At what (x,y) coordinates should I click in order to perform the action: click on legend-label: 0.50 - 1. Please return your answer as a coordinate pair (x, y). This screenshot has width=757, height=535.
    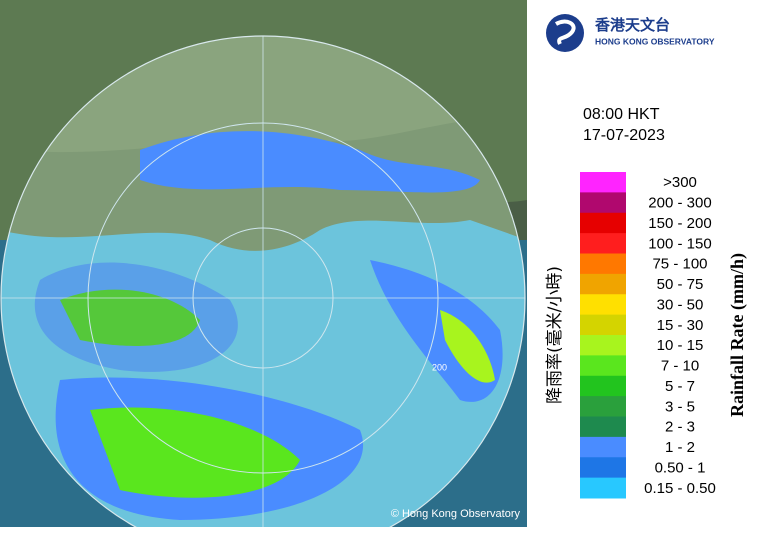
    Looking at the image, I should click on (680, 467).